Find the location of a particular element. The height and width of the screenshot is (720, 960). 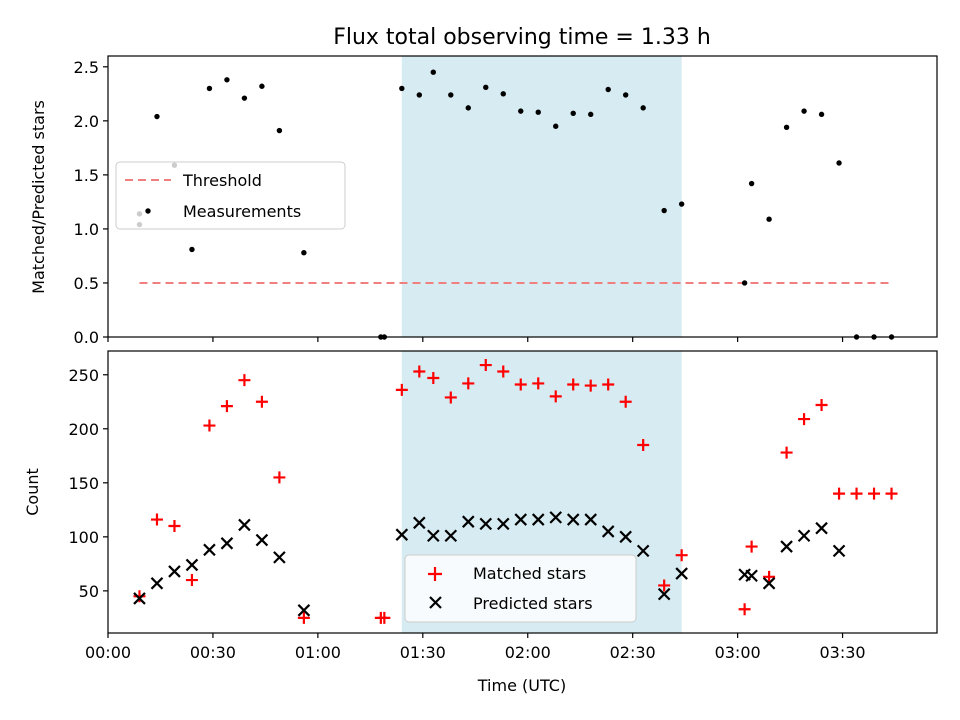

matched-legend-swatch is located at coordinates (435, 574).